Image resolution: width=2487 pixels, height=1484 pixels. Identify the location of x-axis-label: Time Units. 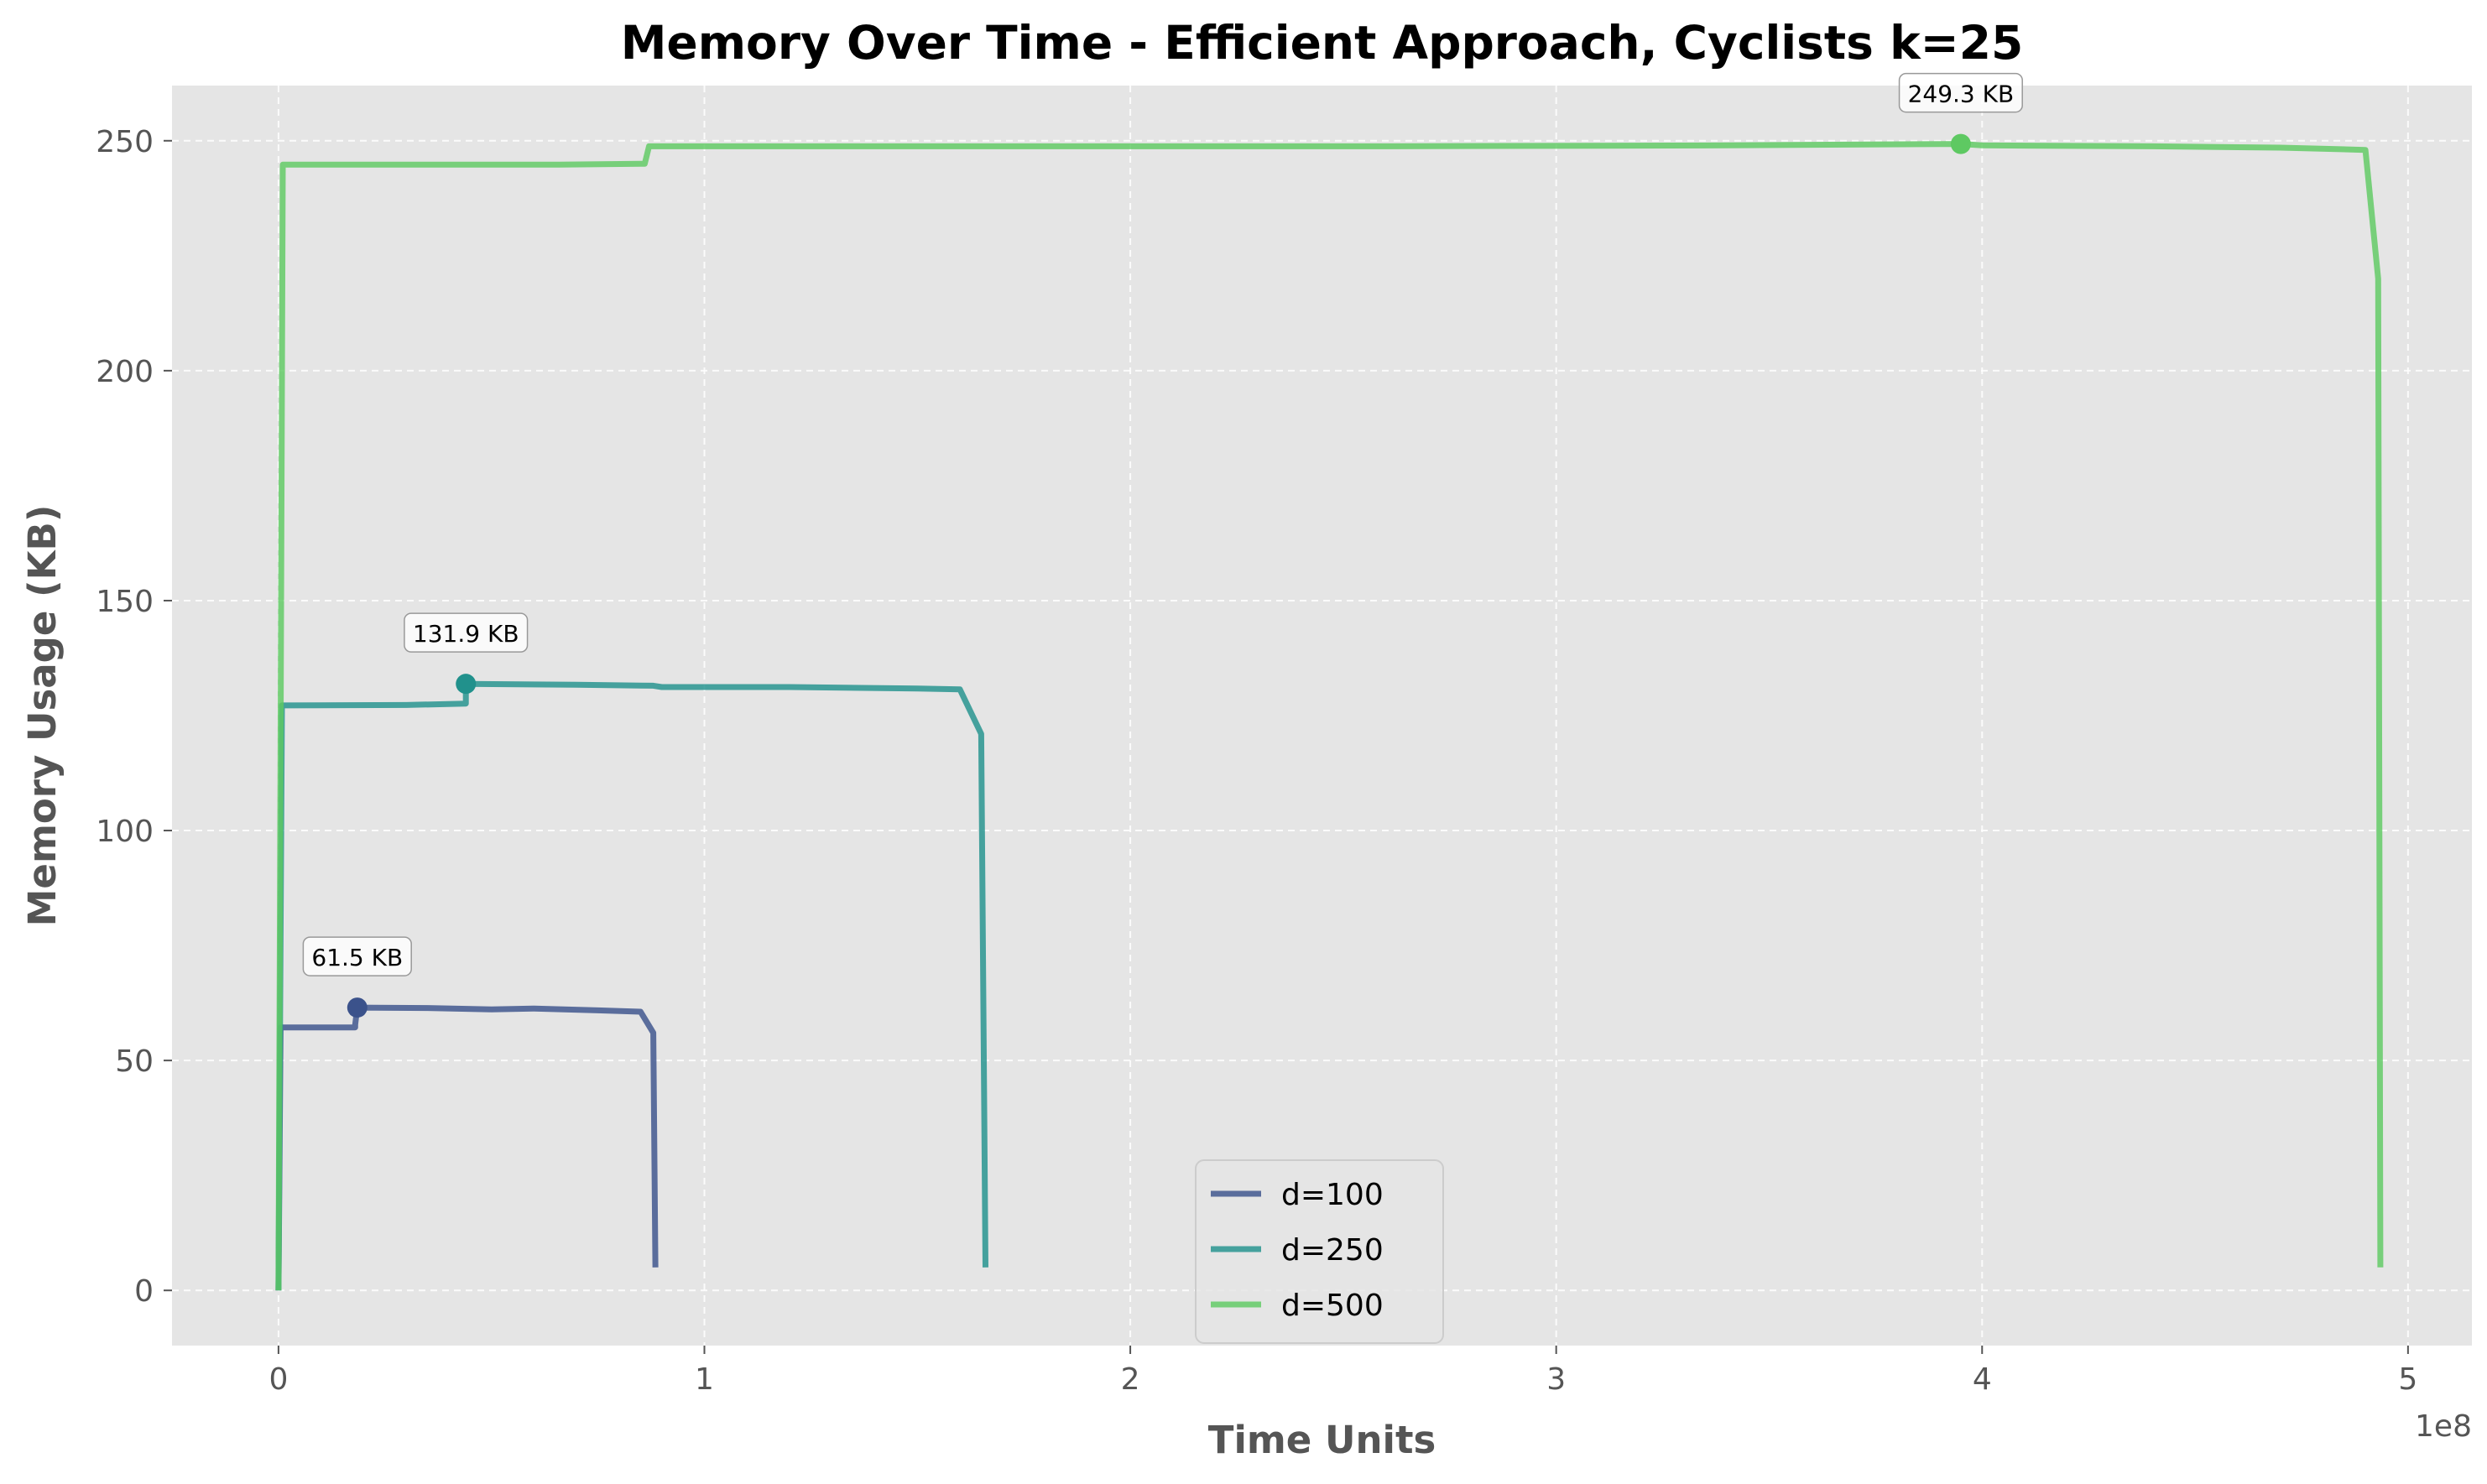
(1322, 1440).